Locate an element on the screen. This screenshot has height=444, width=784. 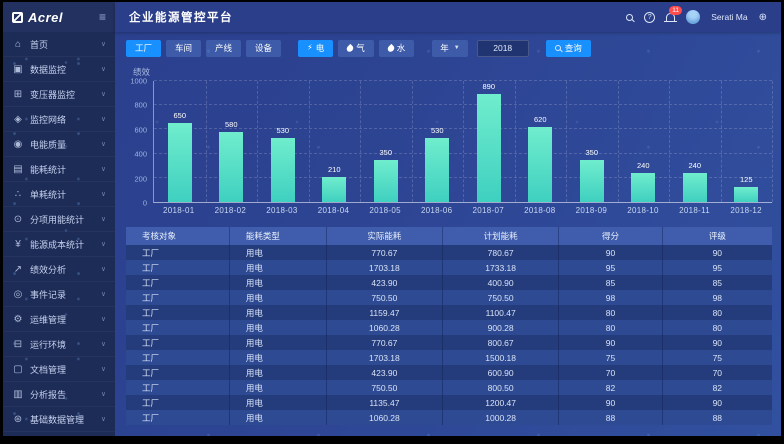
scope-tab-车间: 车间 is located at coordinates (184, 48).